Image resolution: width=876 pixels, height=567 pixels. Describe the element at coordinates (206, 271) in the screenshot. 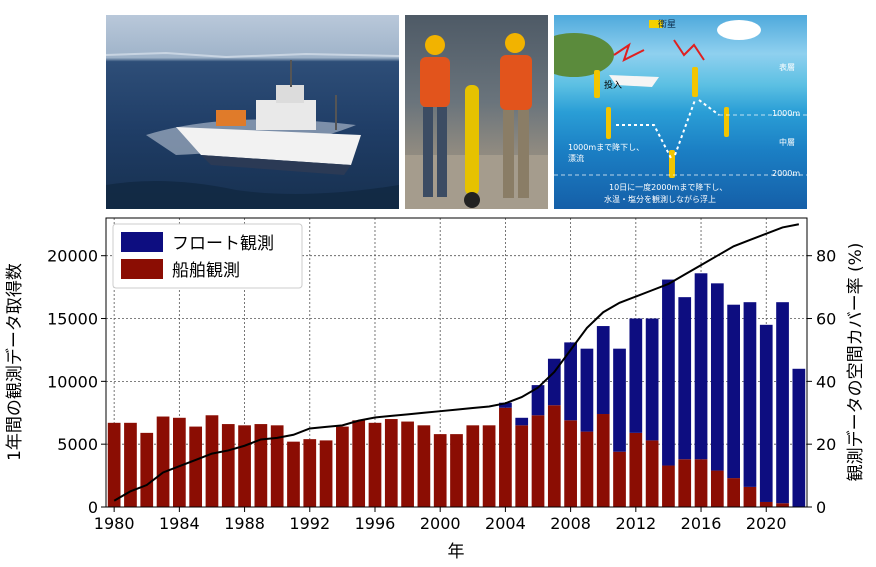

I see `legend-label-ship: 船舶観測` at that location.